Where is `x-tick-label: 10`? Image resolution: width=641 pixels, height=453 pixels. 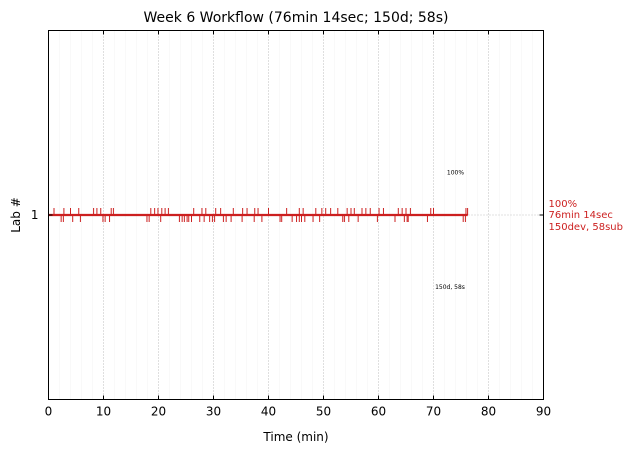 x-tick-label: 10 is located at coordinates (103, 412).